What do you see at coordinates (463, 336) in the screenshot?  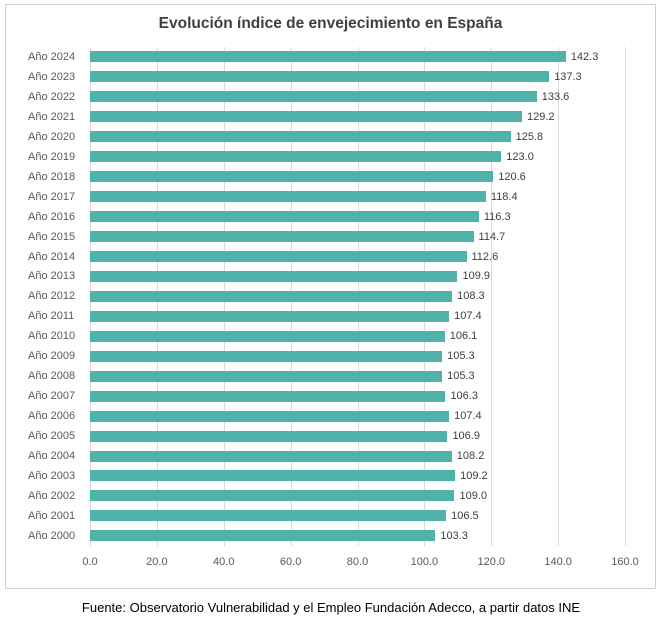 I see `value-label: 106.1` at bounding box center [463, 336].